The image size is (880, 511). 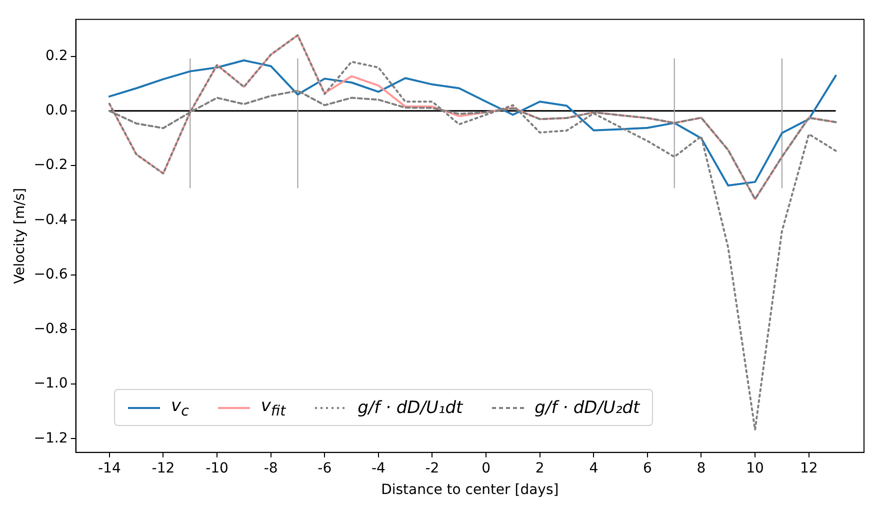 What do you see at coordinates (809, 468) in the screenshot?
I see `x-tick-label: 12` at bounding box center [809, 468].